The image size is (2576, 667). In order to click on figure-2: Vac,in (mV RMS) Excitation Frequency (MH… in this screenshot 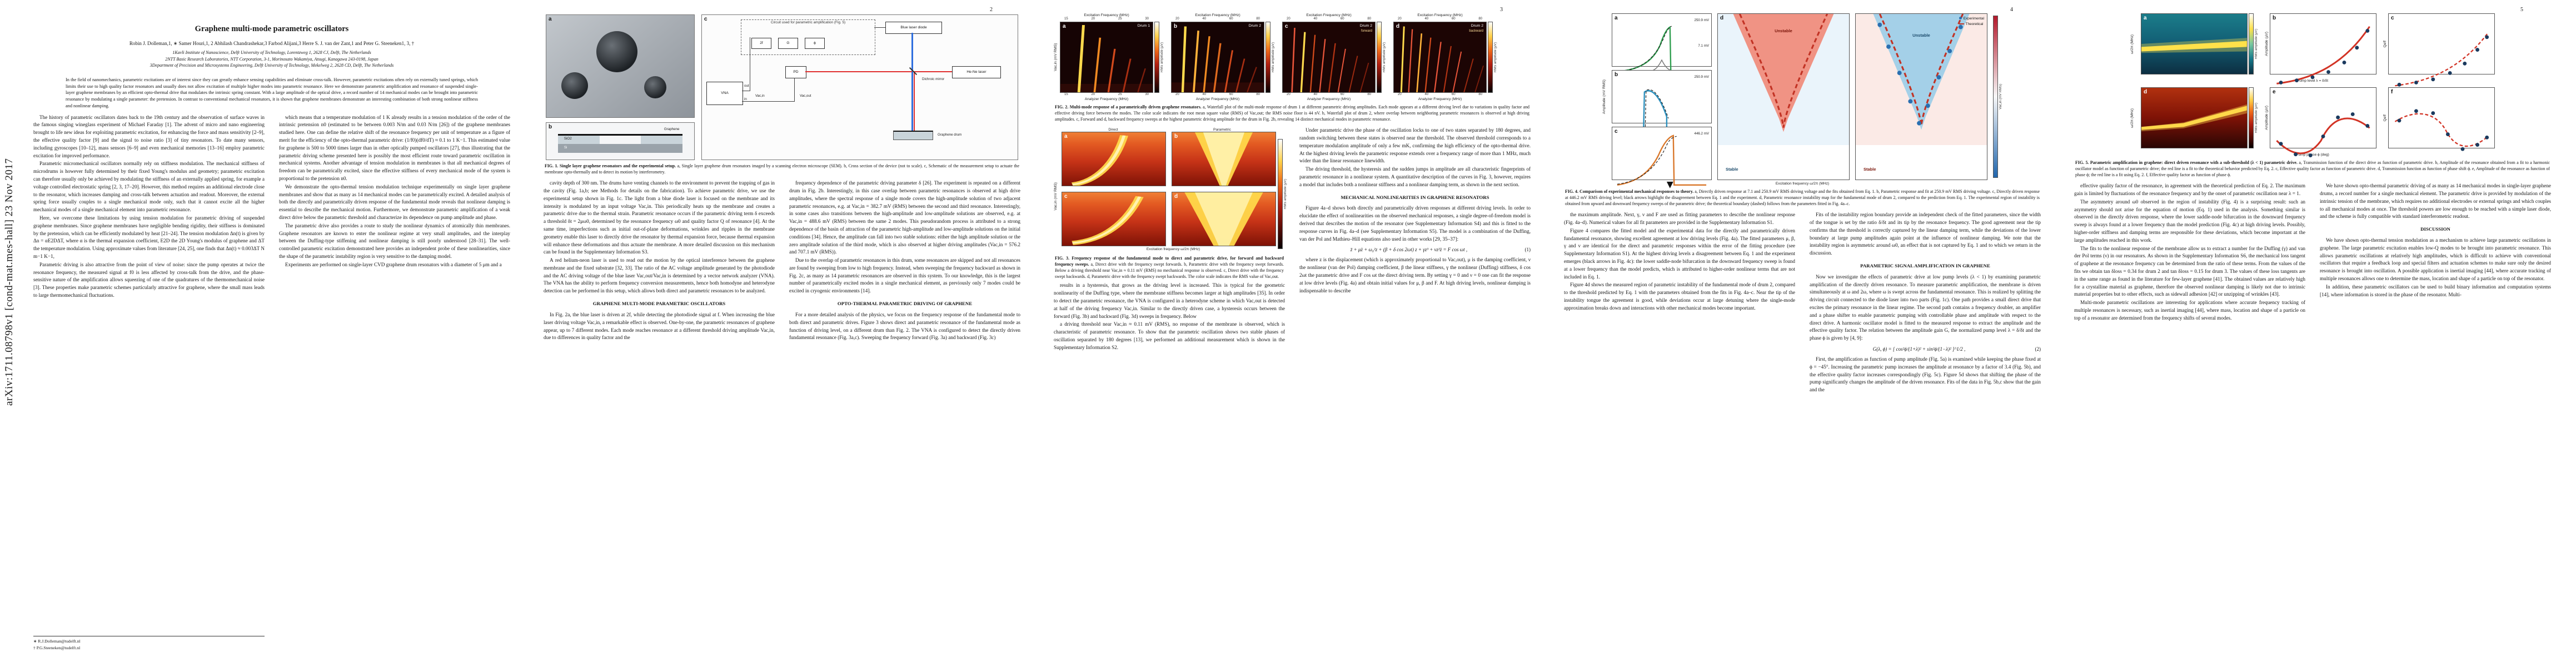, I will do `click(1292, 57)`.